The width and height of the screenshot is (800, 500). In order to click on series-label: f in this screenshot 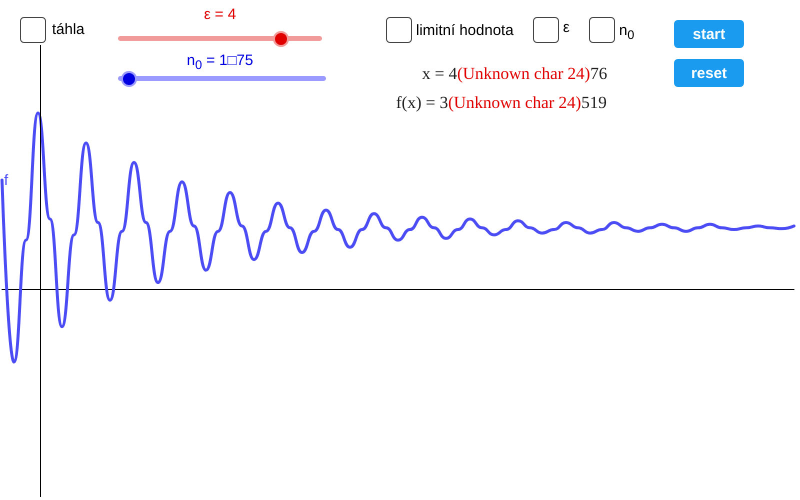, I will do `click(6, 180)`.